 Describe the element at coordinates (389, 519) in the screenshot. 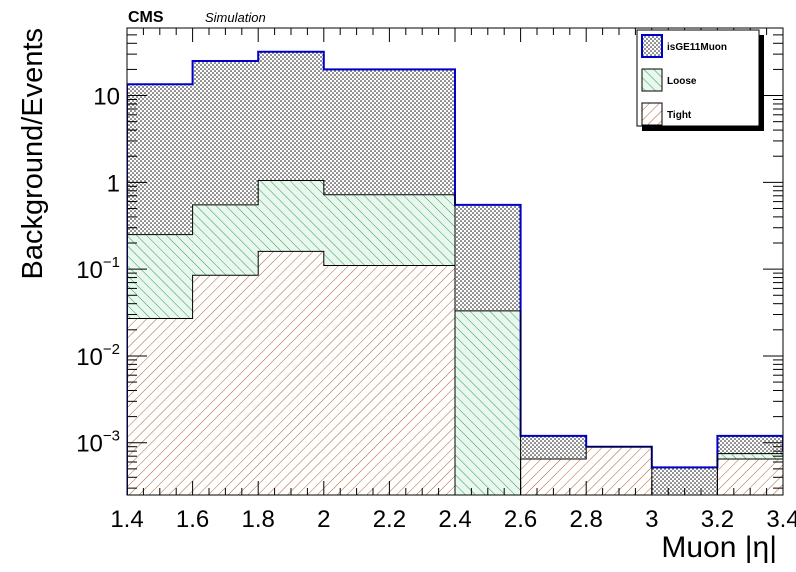

I see `x-tick-label: 2.2` at that location.